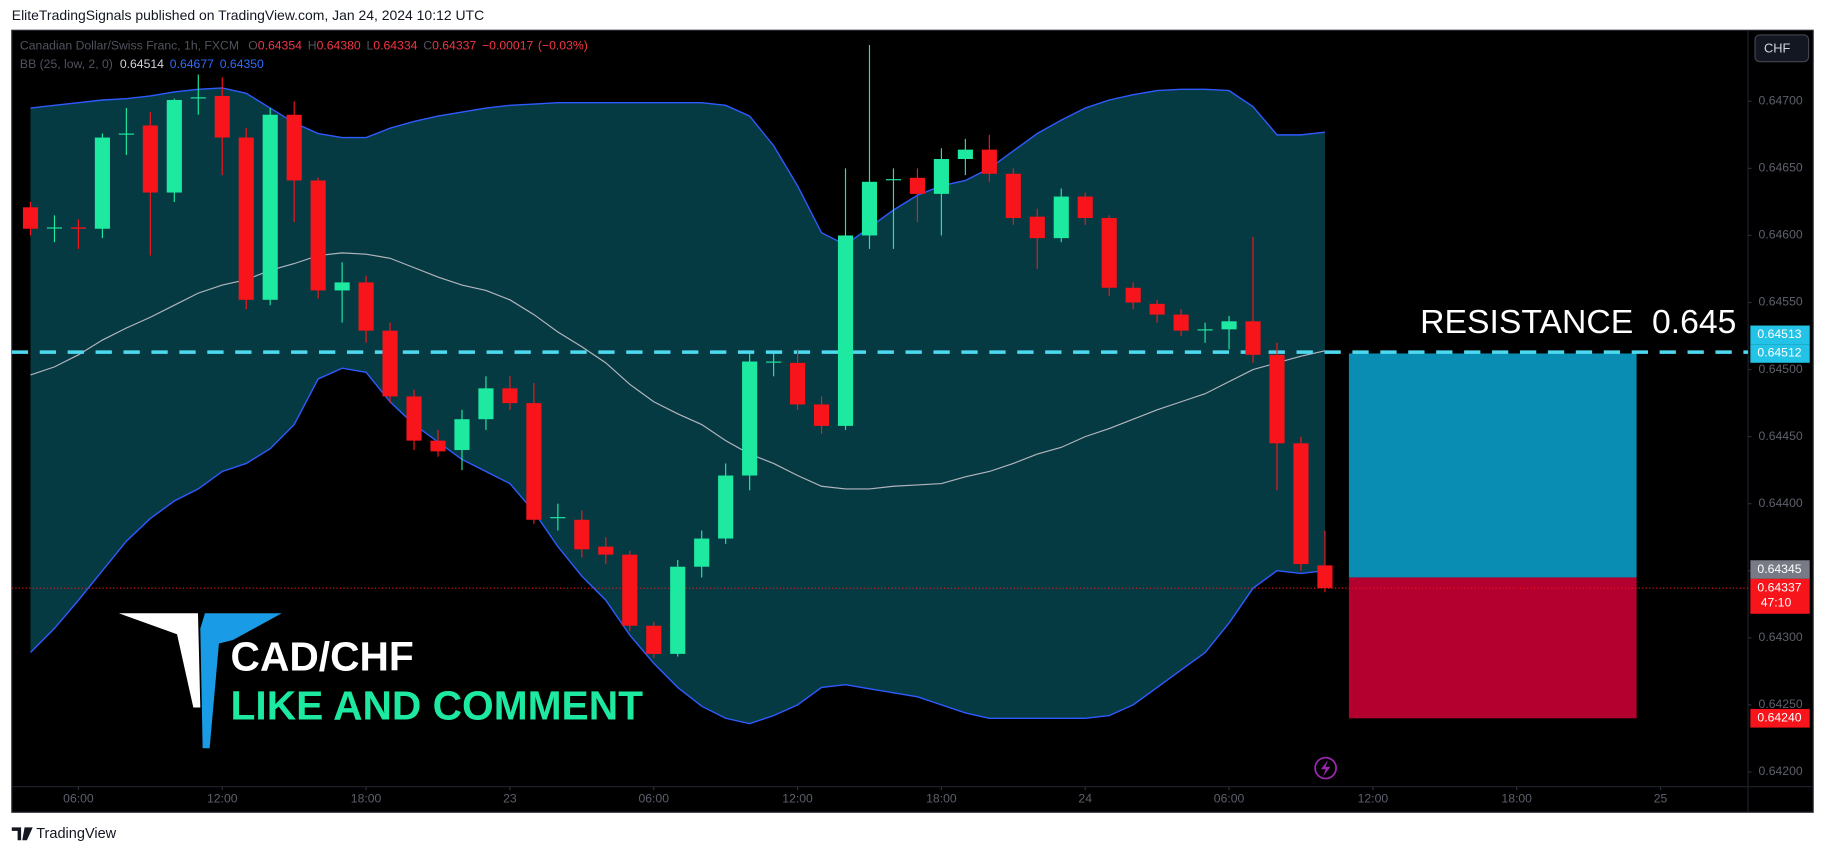 The width and height of the screenshot is (1825, 853). What do you see at coordinates (1085, 799) in the screenshot?
I see `x-tick-label: 24` at bounding box center [1085, 799].